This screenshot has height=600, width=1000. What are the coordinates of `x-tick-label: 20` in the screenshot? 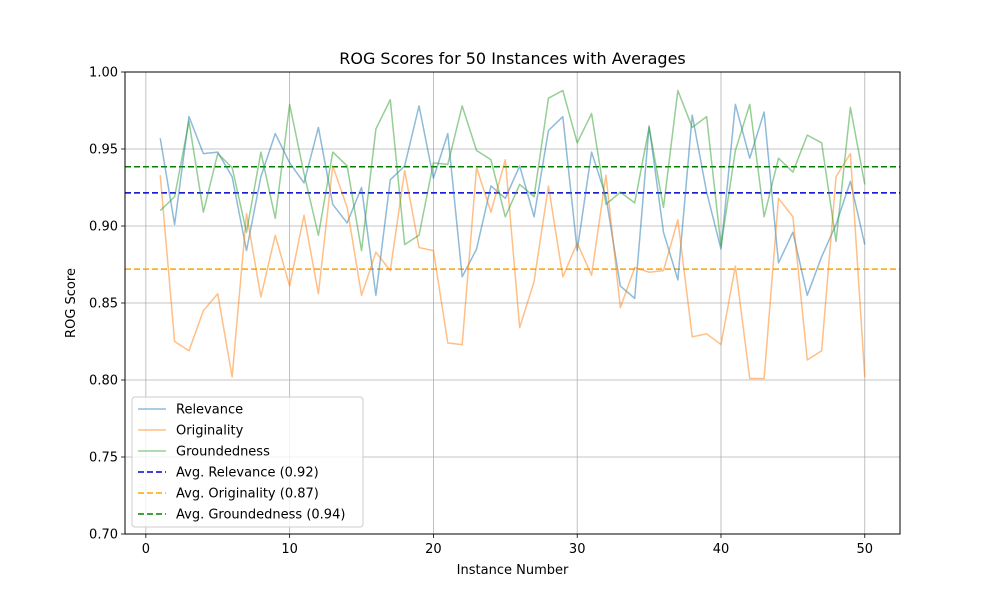 It's located at (433, 549).